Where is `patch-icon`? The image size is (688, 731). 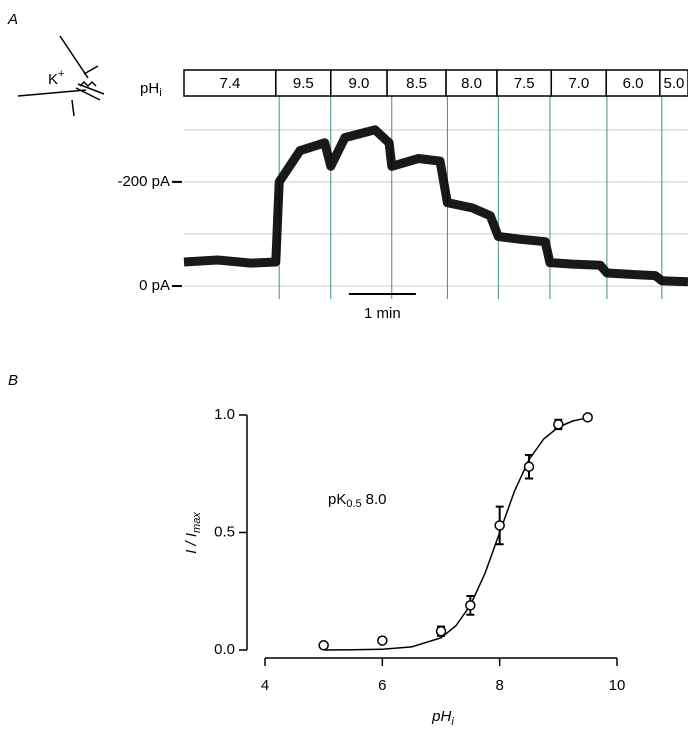 patch-icon is located at coordinates (61, 76).